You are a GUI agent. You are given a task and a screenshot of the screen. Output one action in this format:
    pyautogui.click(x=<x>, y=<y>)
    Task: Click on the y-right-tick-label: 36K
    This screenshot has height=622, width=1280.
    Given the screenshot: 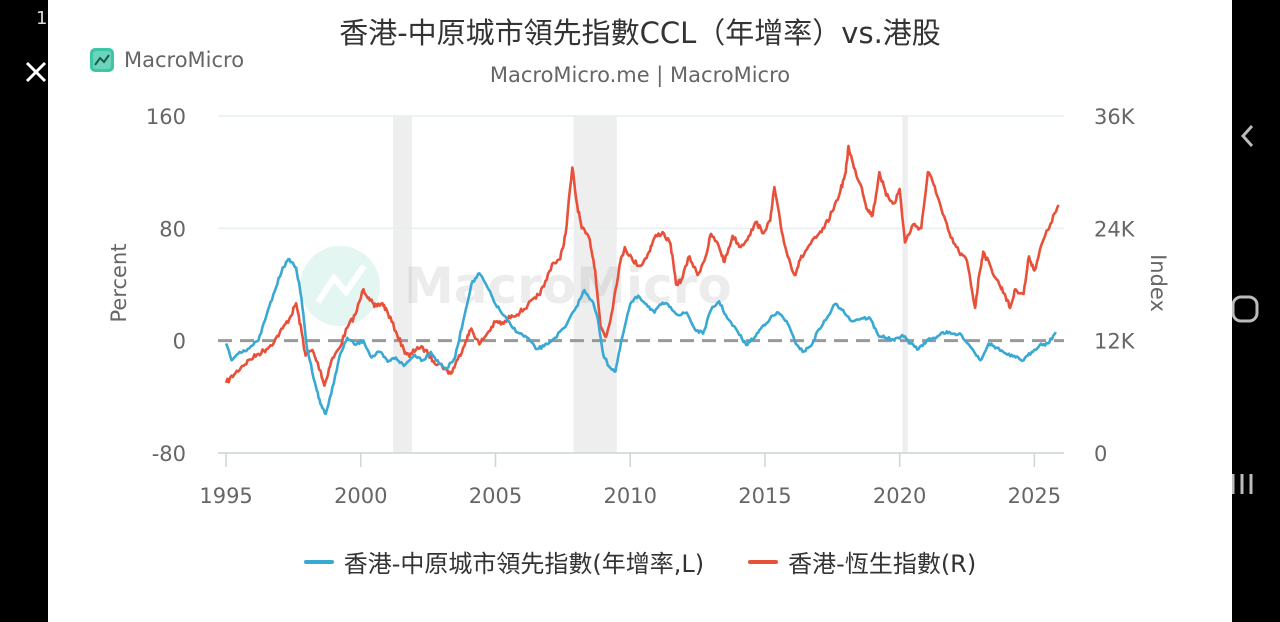 What is the action you would take?
    pyautogui.click(x=1115, y=117)
    